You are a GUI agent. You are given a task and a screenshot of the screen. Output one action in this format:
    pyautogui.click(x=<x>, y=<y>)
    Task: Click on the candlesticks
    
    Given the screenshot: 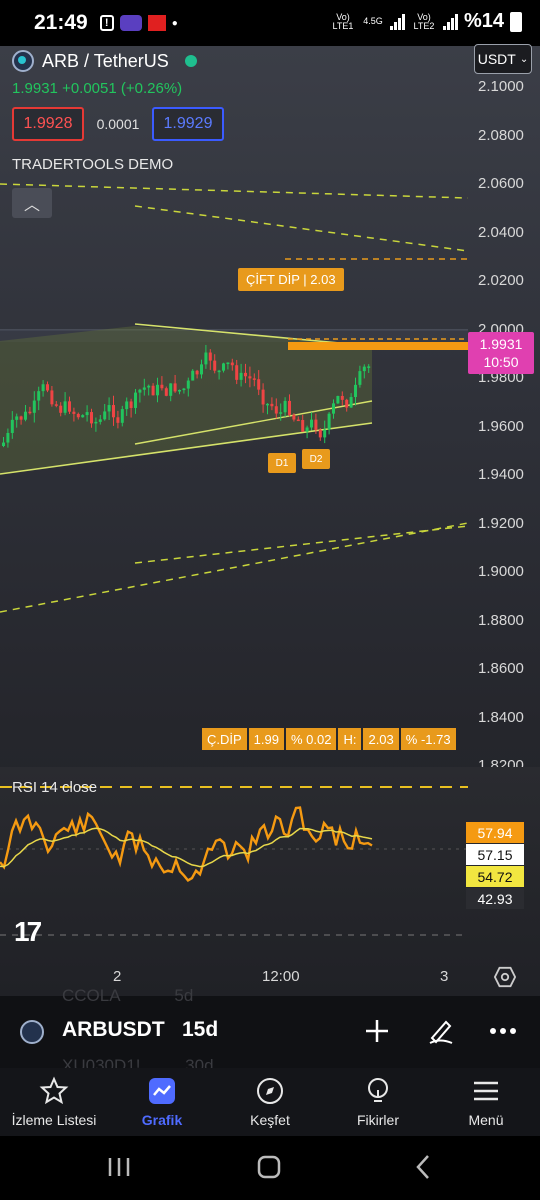 What is the action you would take?
    pyautogui.click(x=186, y=396)
    